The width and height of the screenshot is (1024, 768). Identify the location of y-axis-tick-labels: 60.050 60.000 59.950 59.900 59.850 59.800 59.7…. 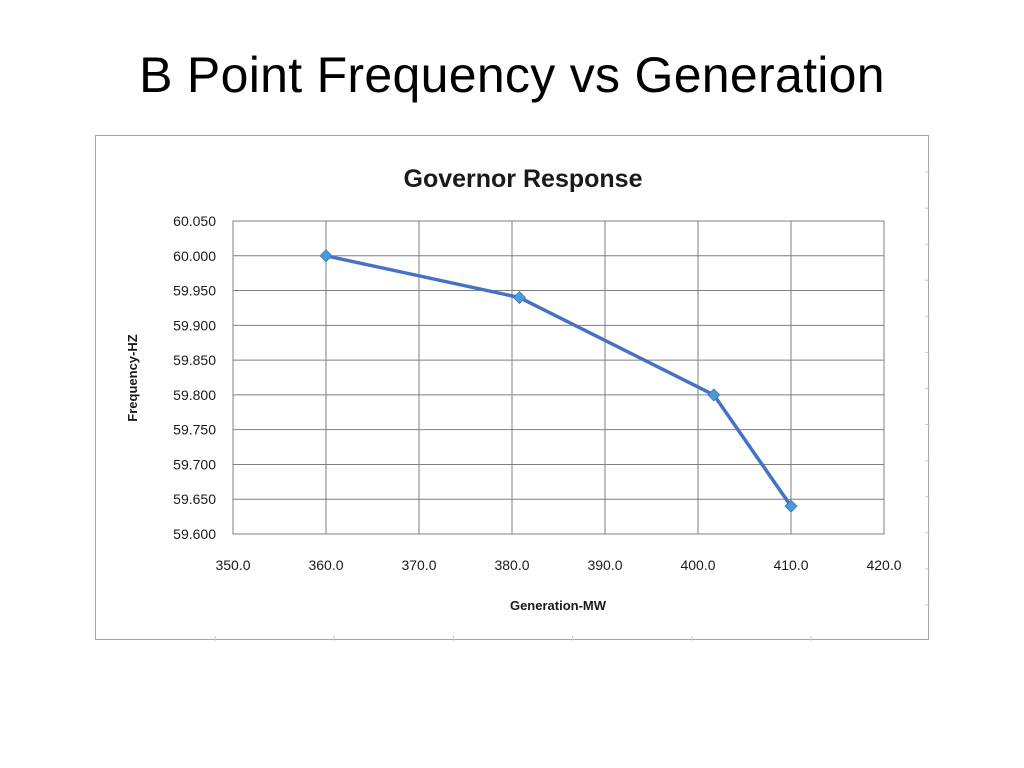
(194, 377).